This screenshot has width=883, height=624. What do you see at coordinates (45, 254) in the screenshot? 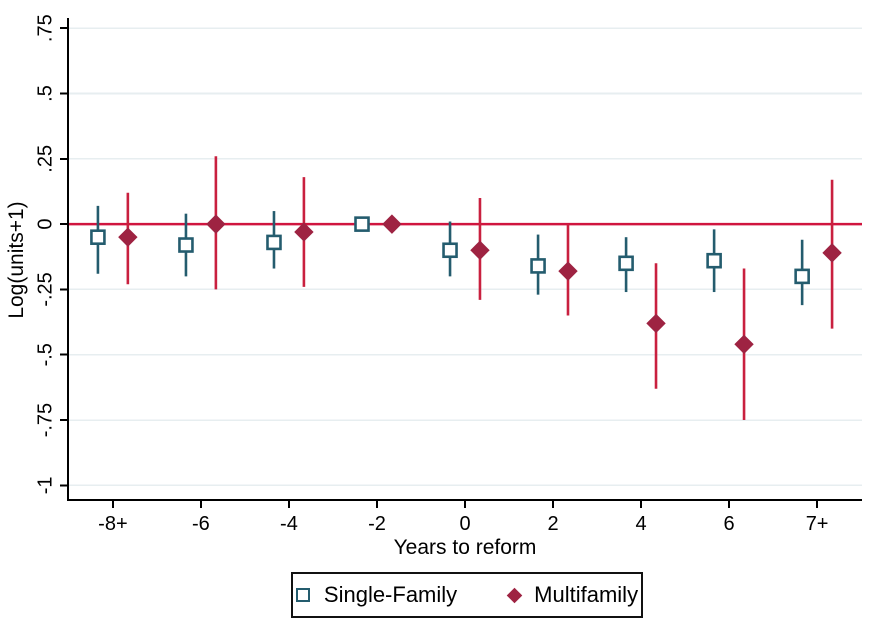
I see `y-tick-labels: .75 .5 .25 0 -.25 -.5 -.75 -1` at bounding box center [45, 254].